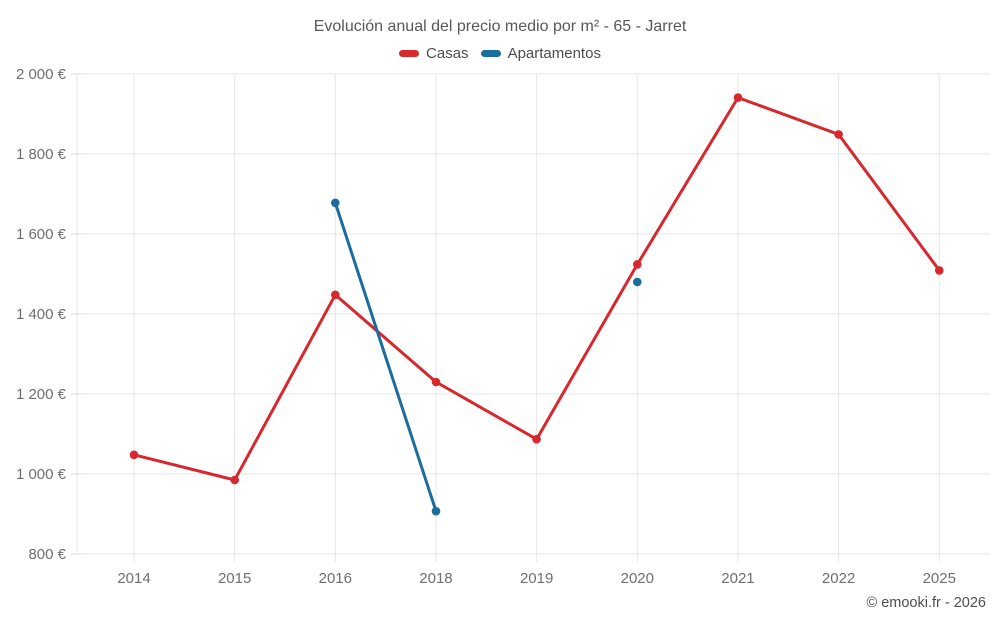  What do you see at coordinates (41, 474) in the screenshot?
I see `y-tick-label: 1 000 €` at bounding box center [41, 474].